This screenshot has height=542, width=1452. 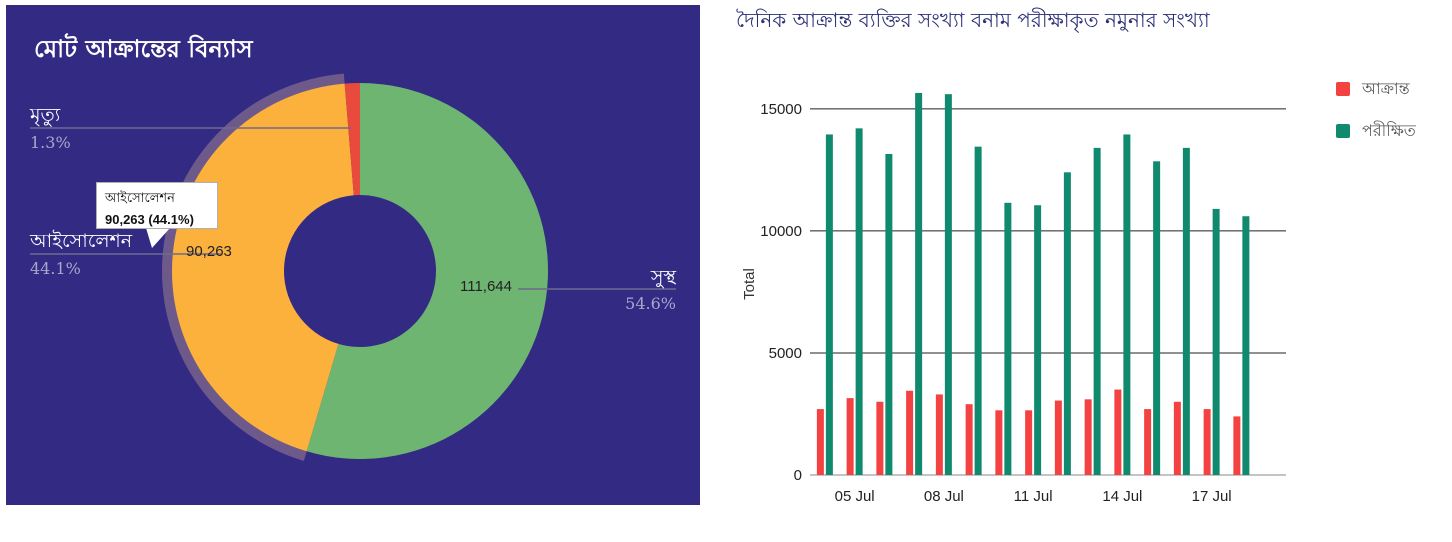 What do you see at coordinates (45, 115) in the screenshot?
I see `label-death: মৃত্যু` at bounding box center [45, 115].